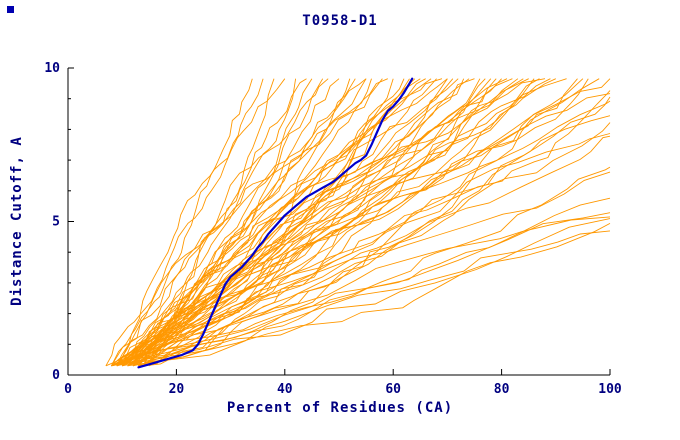  I want to click on chart-title: T0958-D1, so click(340, 21).